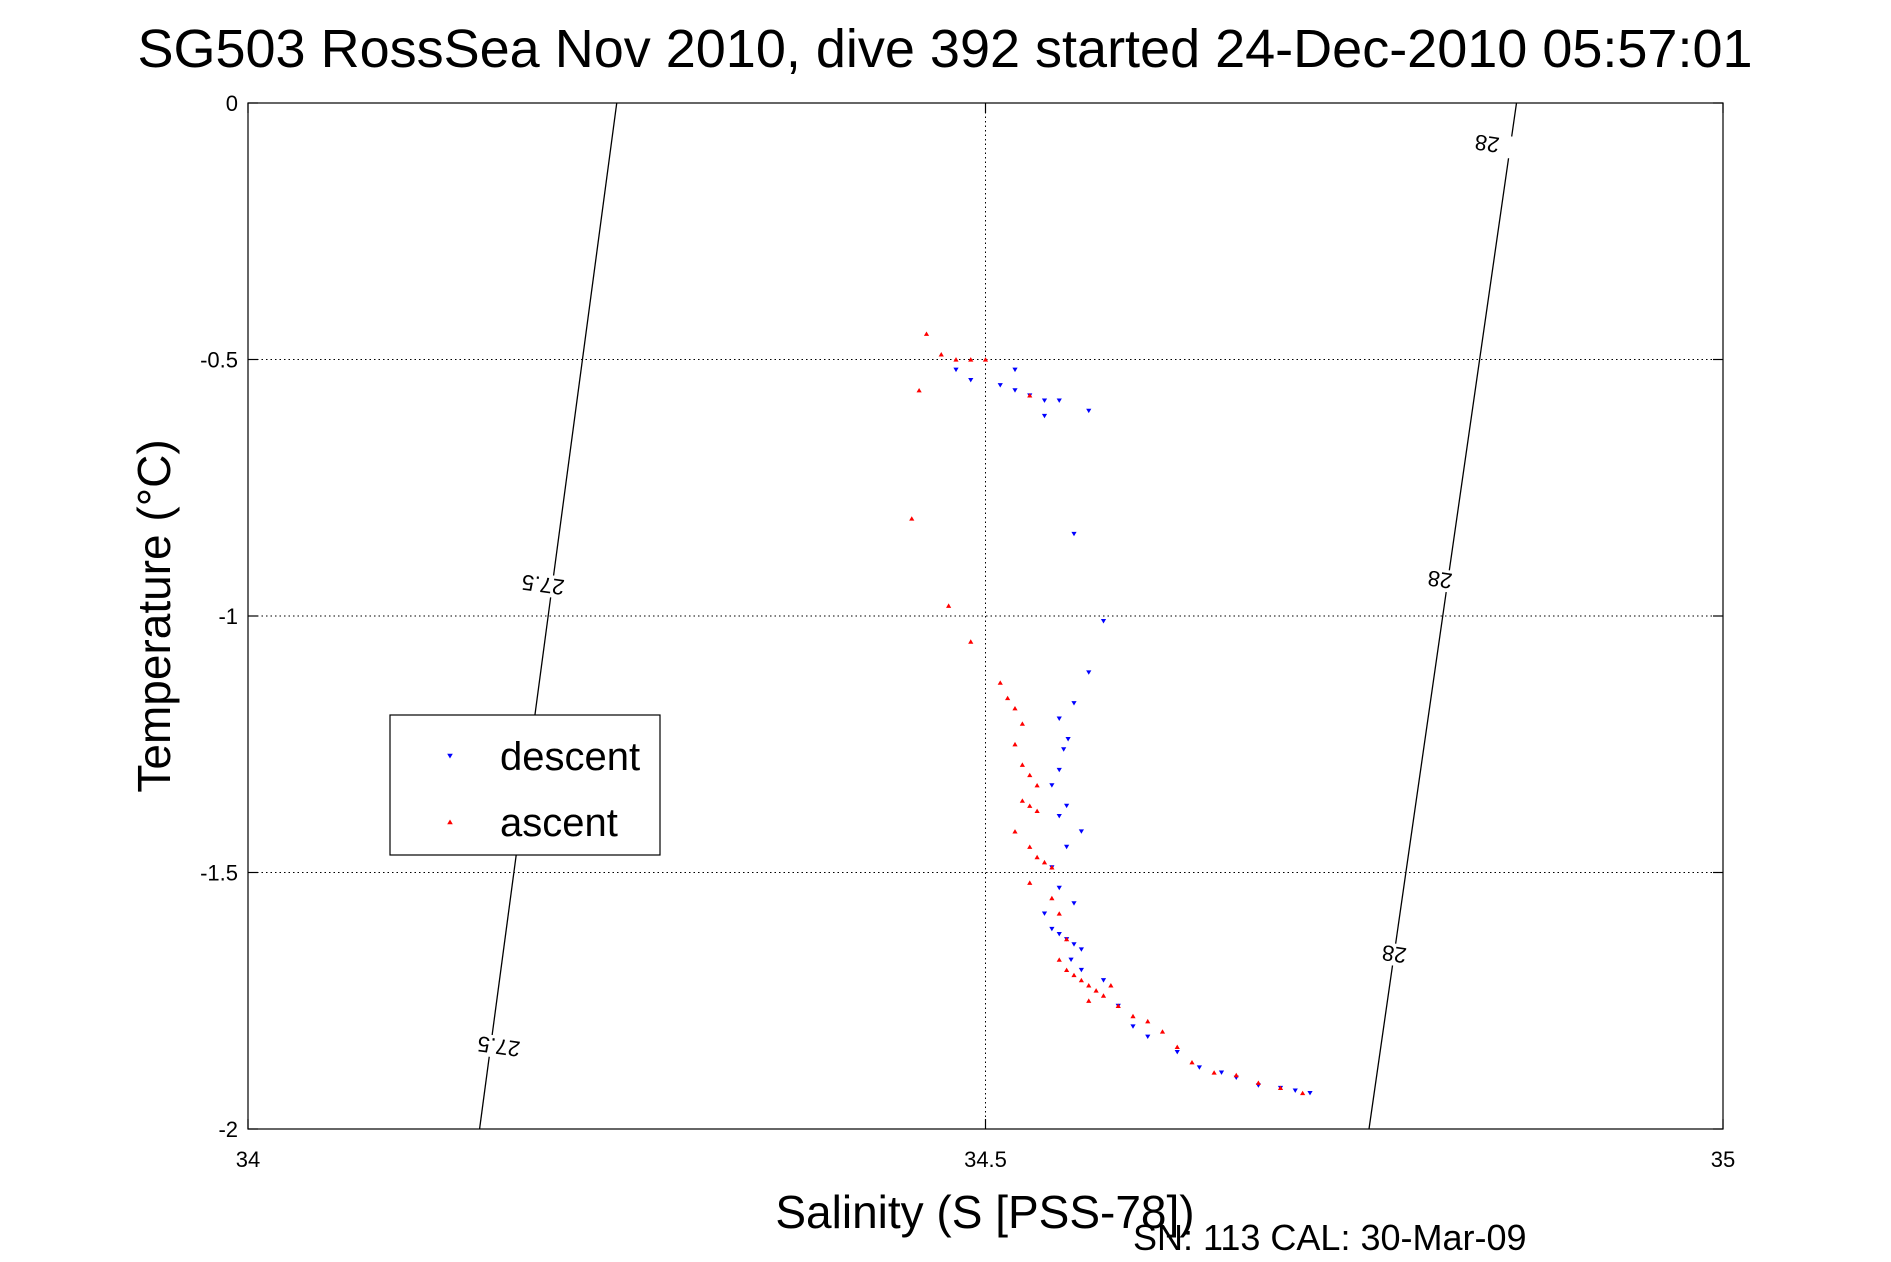 This screenshot has width=1891, height=1262. Describe the element at coordinates (154, 615) in the screenshot. I see `y-axis-label: Temperature (°C)` at that location.